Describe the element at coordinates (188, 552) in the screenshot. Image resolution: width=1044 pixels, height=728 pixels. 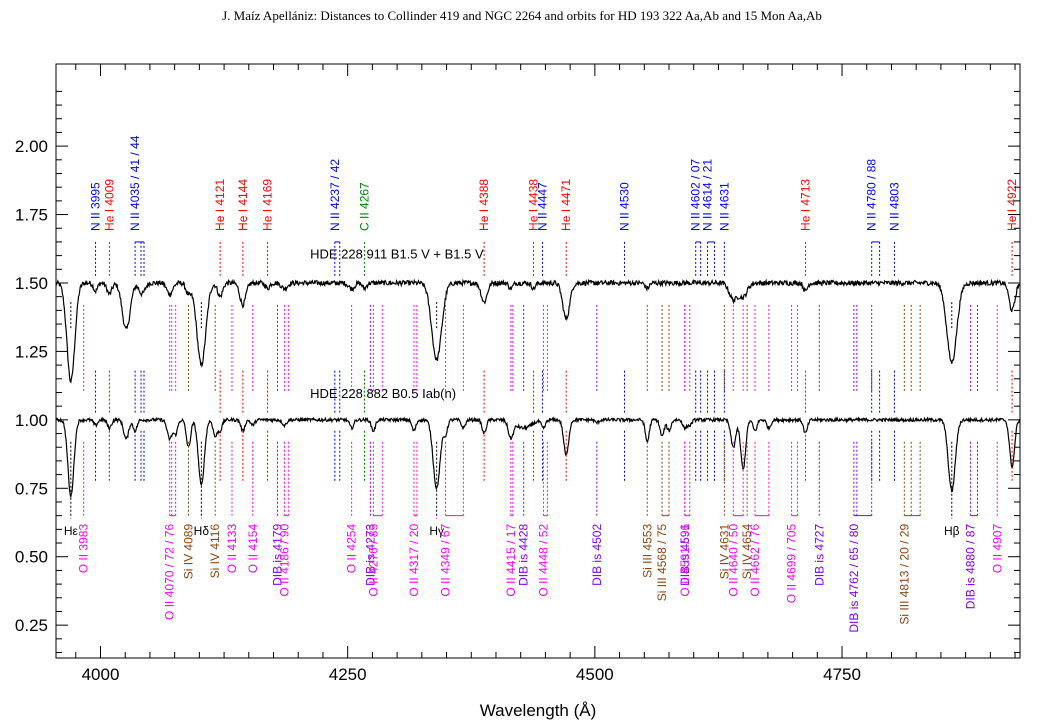
I see `line-label-bottom-4: Si IV 4089` at that location.